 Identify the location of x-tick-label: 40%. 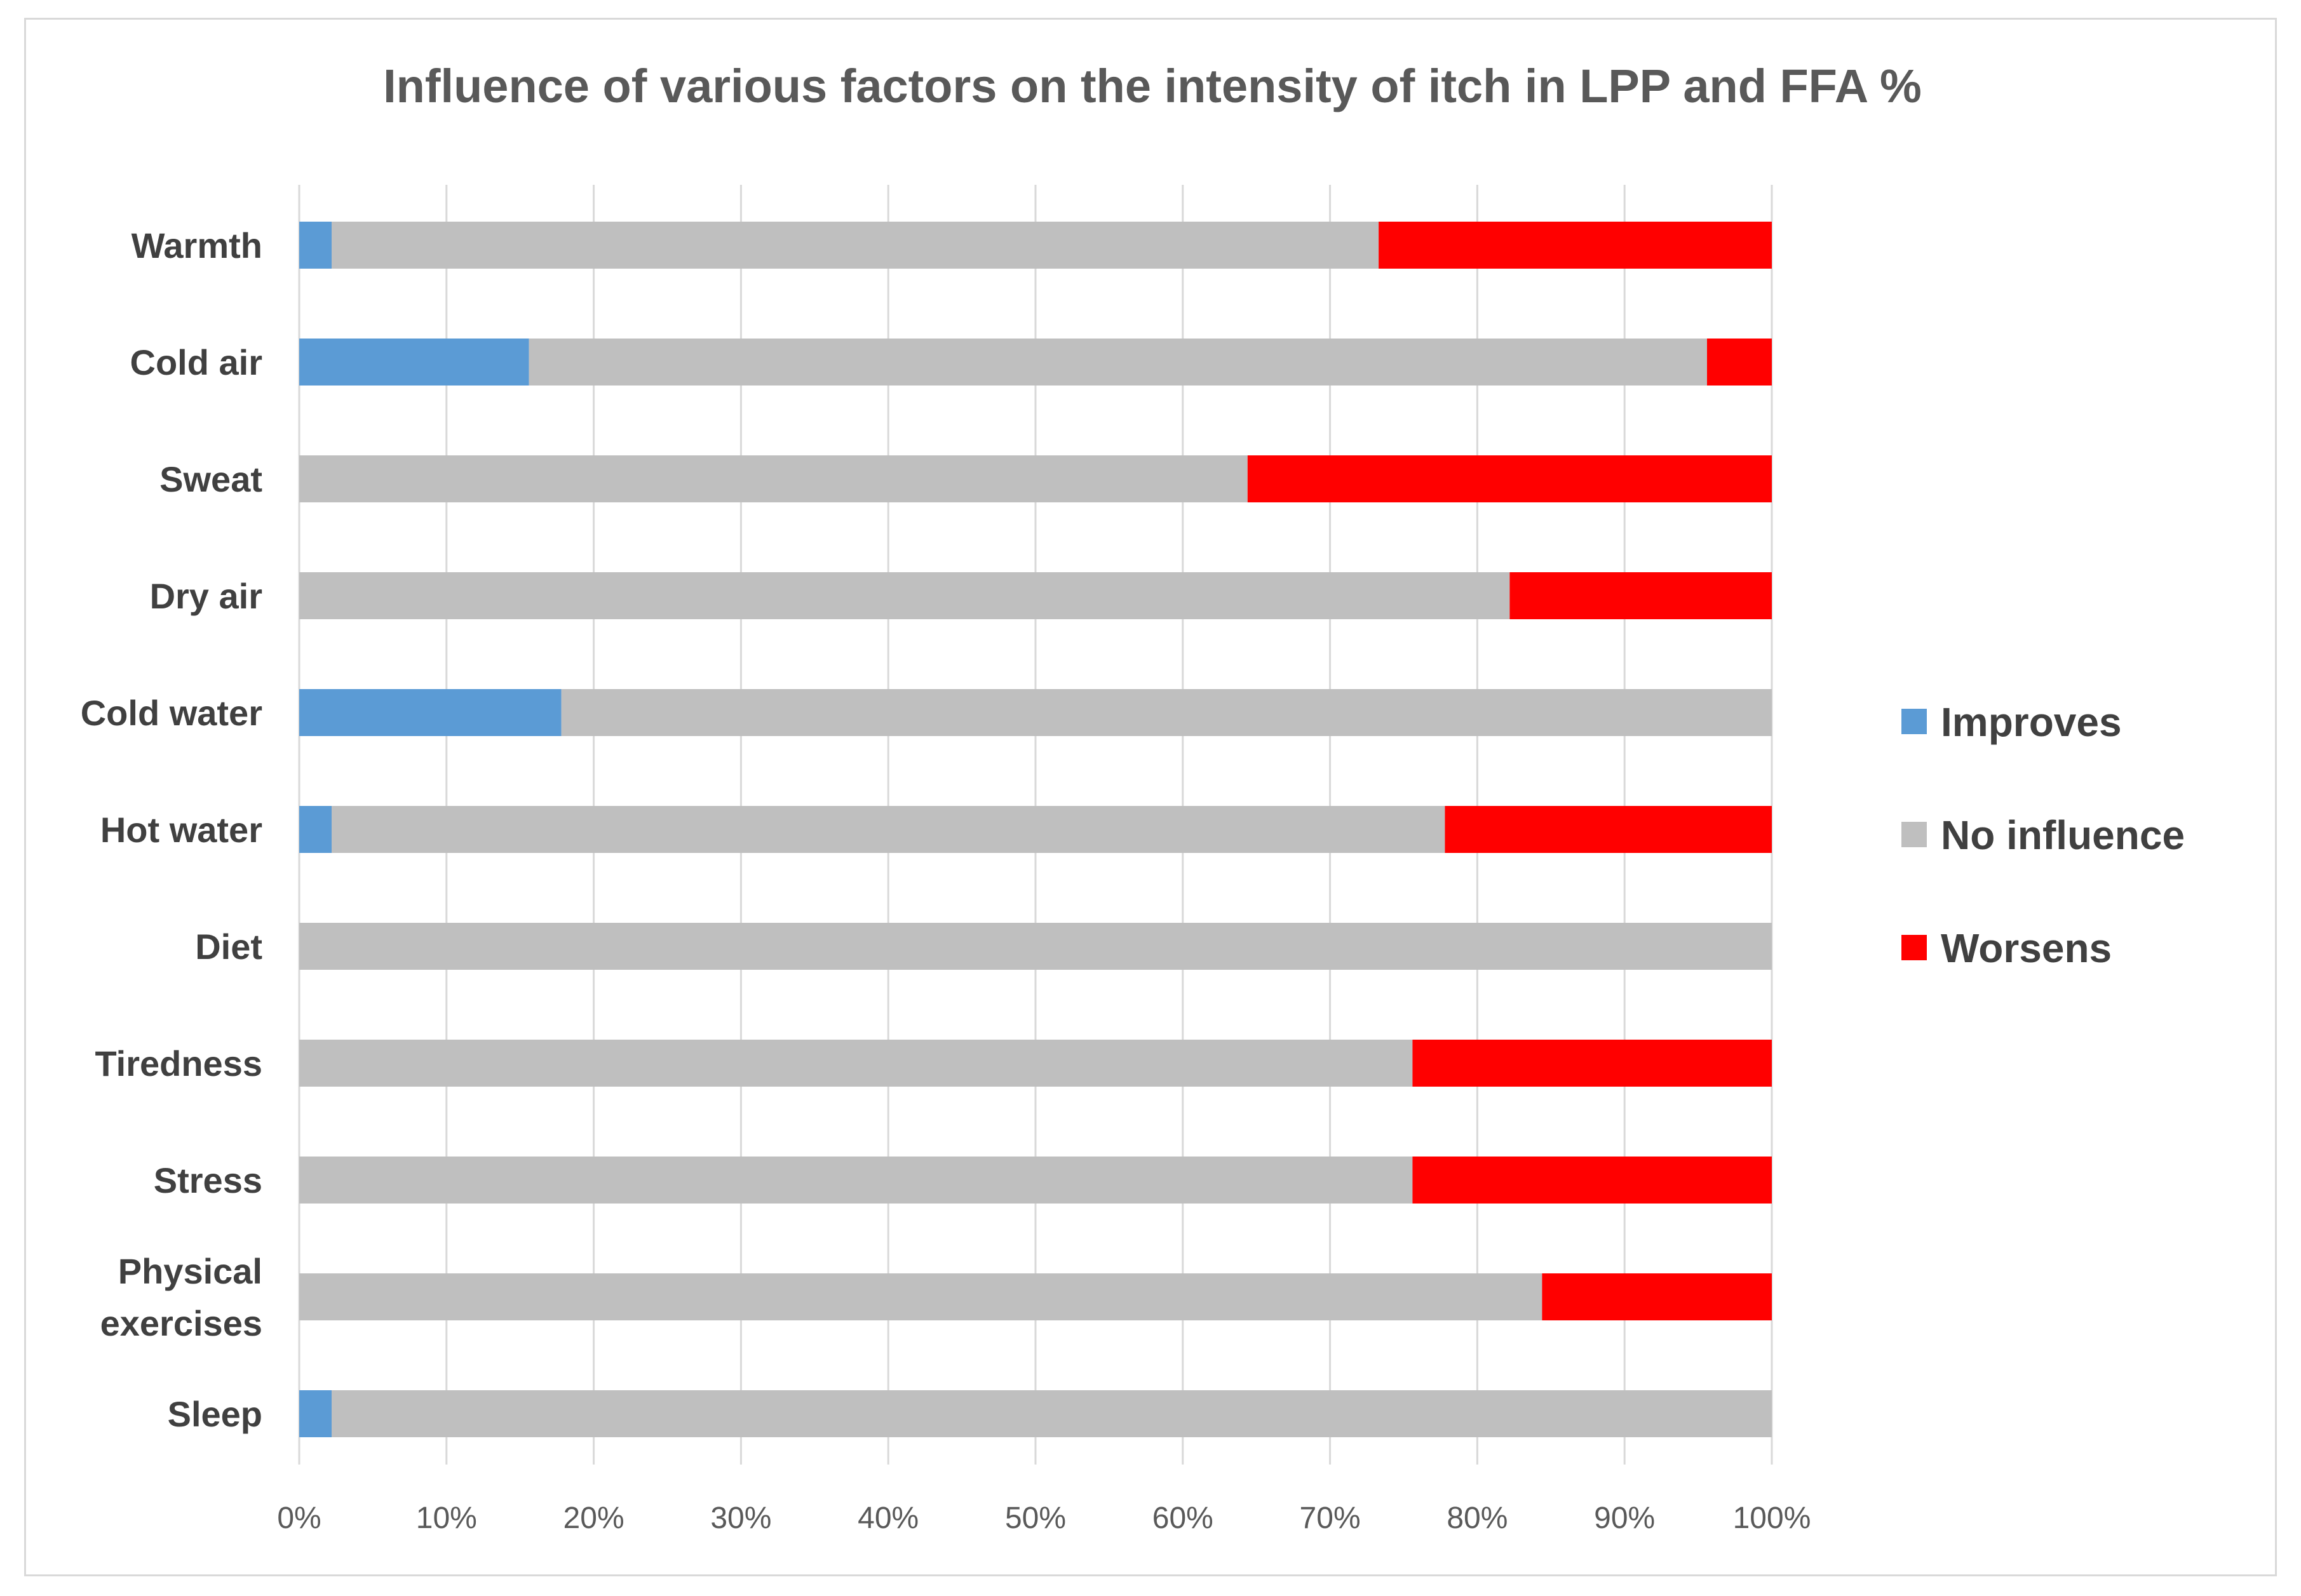
(888, 1518).